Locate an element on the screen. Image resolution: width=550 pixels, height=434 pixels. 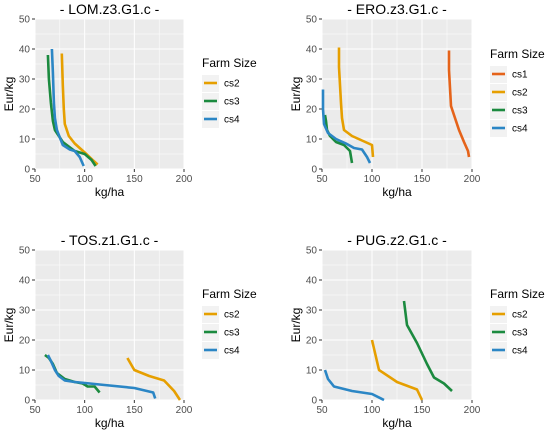
chart-title: - LOM.z3.G1.c - is located at coordinates (110, 9).